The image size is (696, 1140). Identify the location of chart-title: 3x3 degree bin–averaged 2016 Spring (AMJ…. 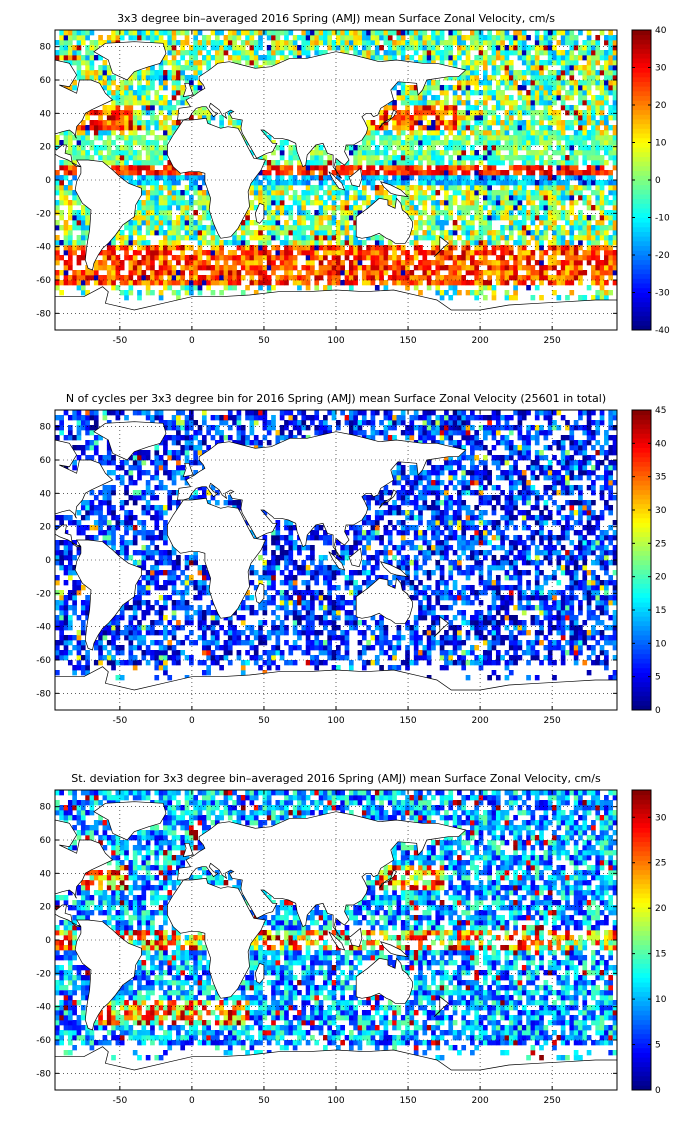
(336, 18).